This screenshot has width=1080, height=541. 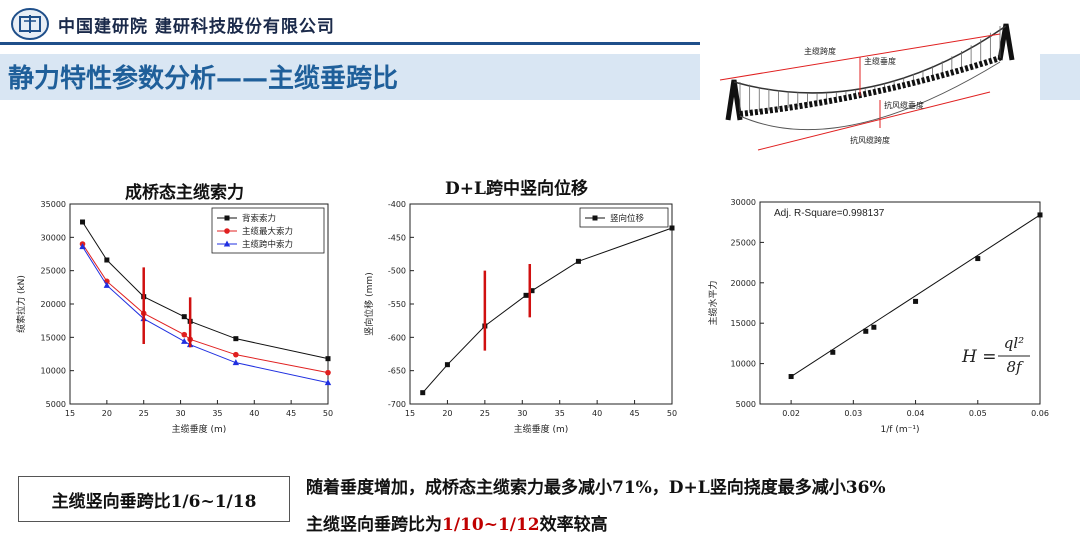 I want to click on legend-box, so click(x=624, y=217).